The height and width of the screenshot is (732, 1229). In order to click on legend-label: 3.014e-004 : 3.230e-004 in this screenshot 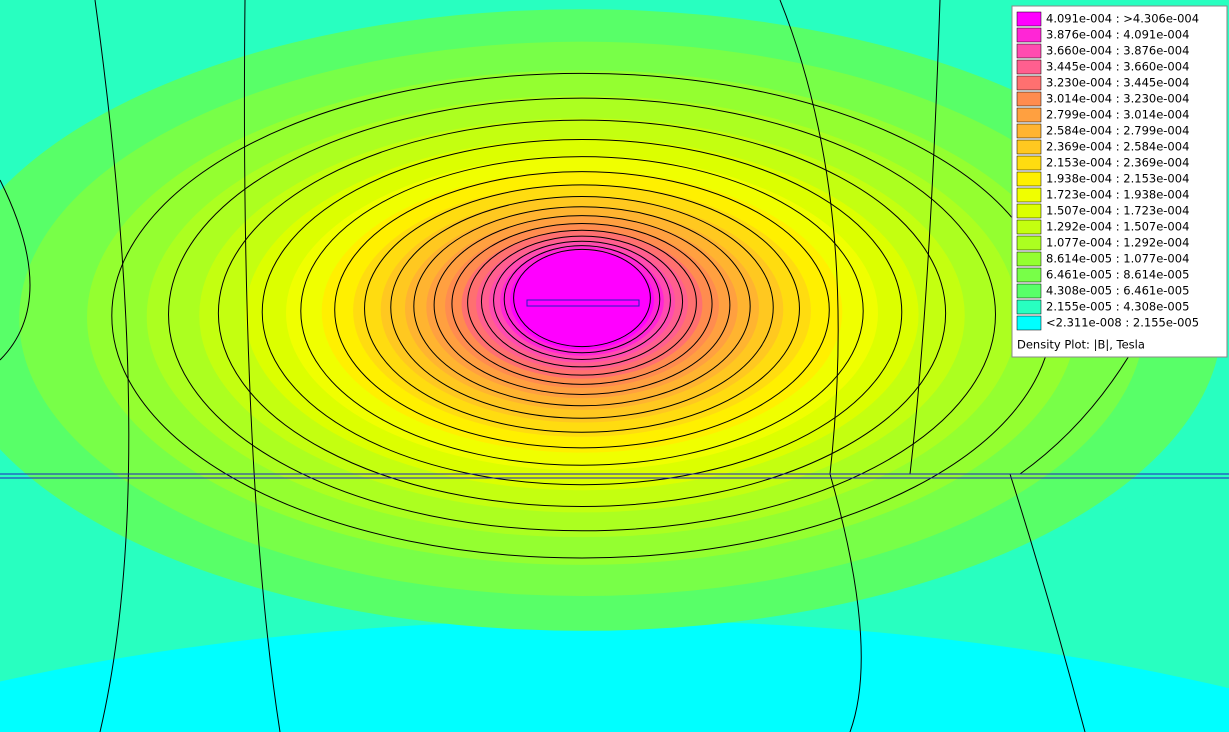, I will do `click(1117, 99)`.